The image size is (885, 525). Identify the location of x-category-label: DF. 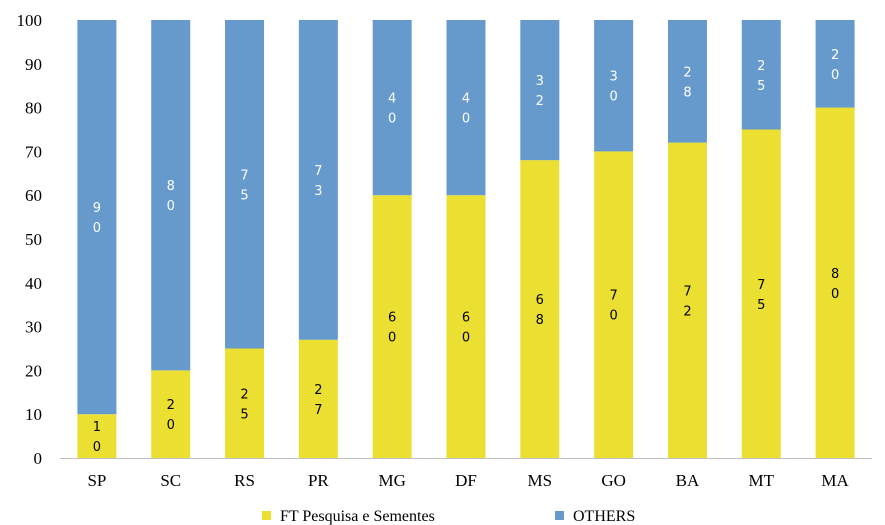
(466, 480).